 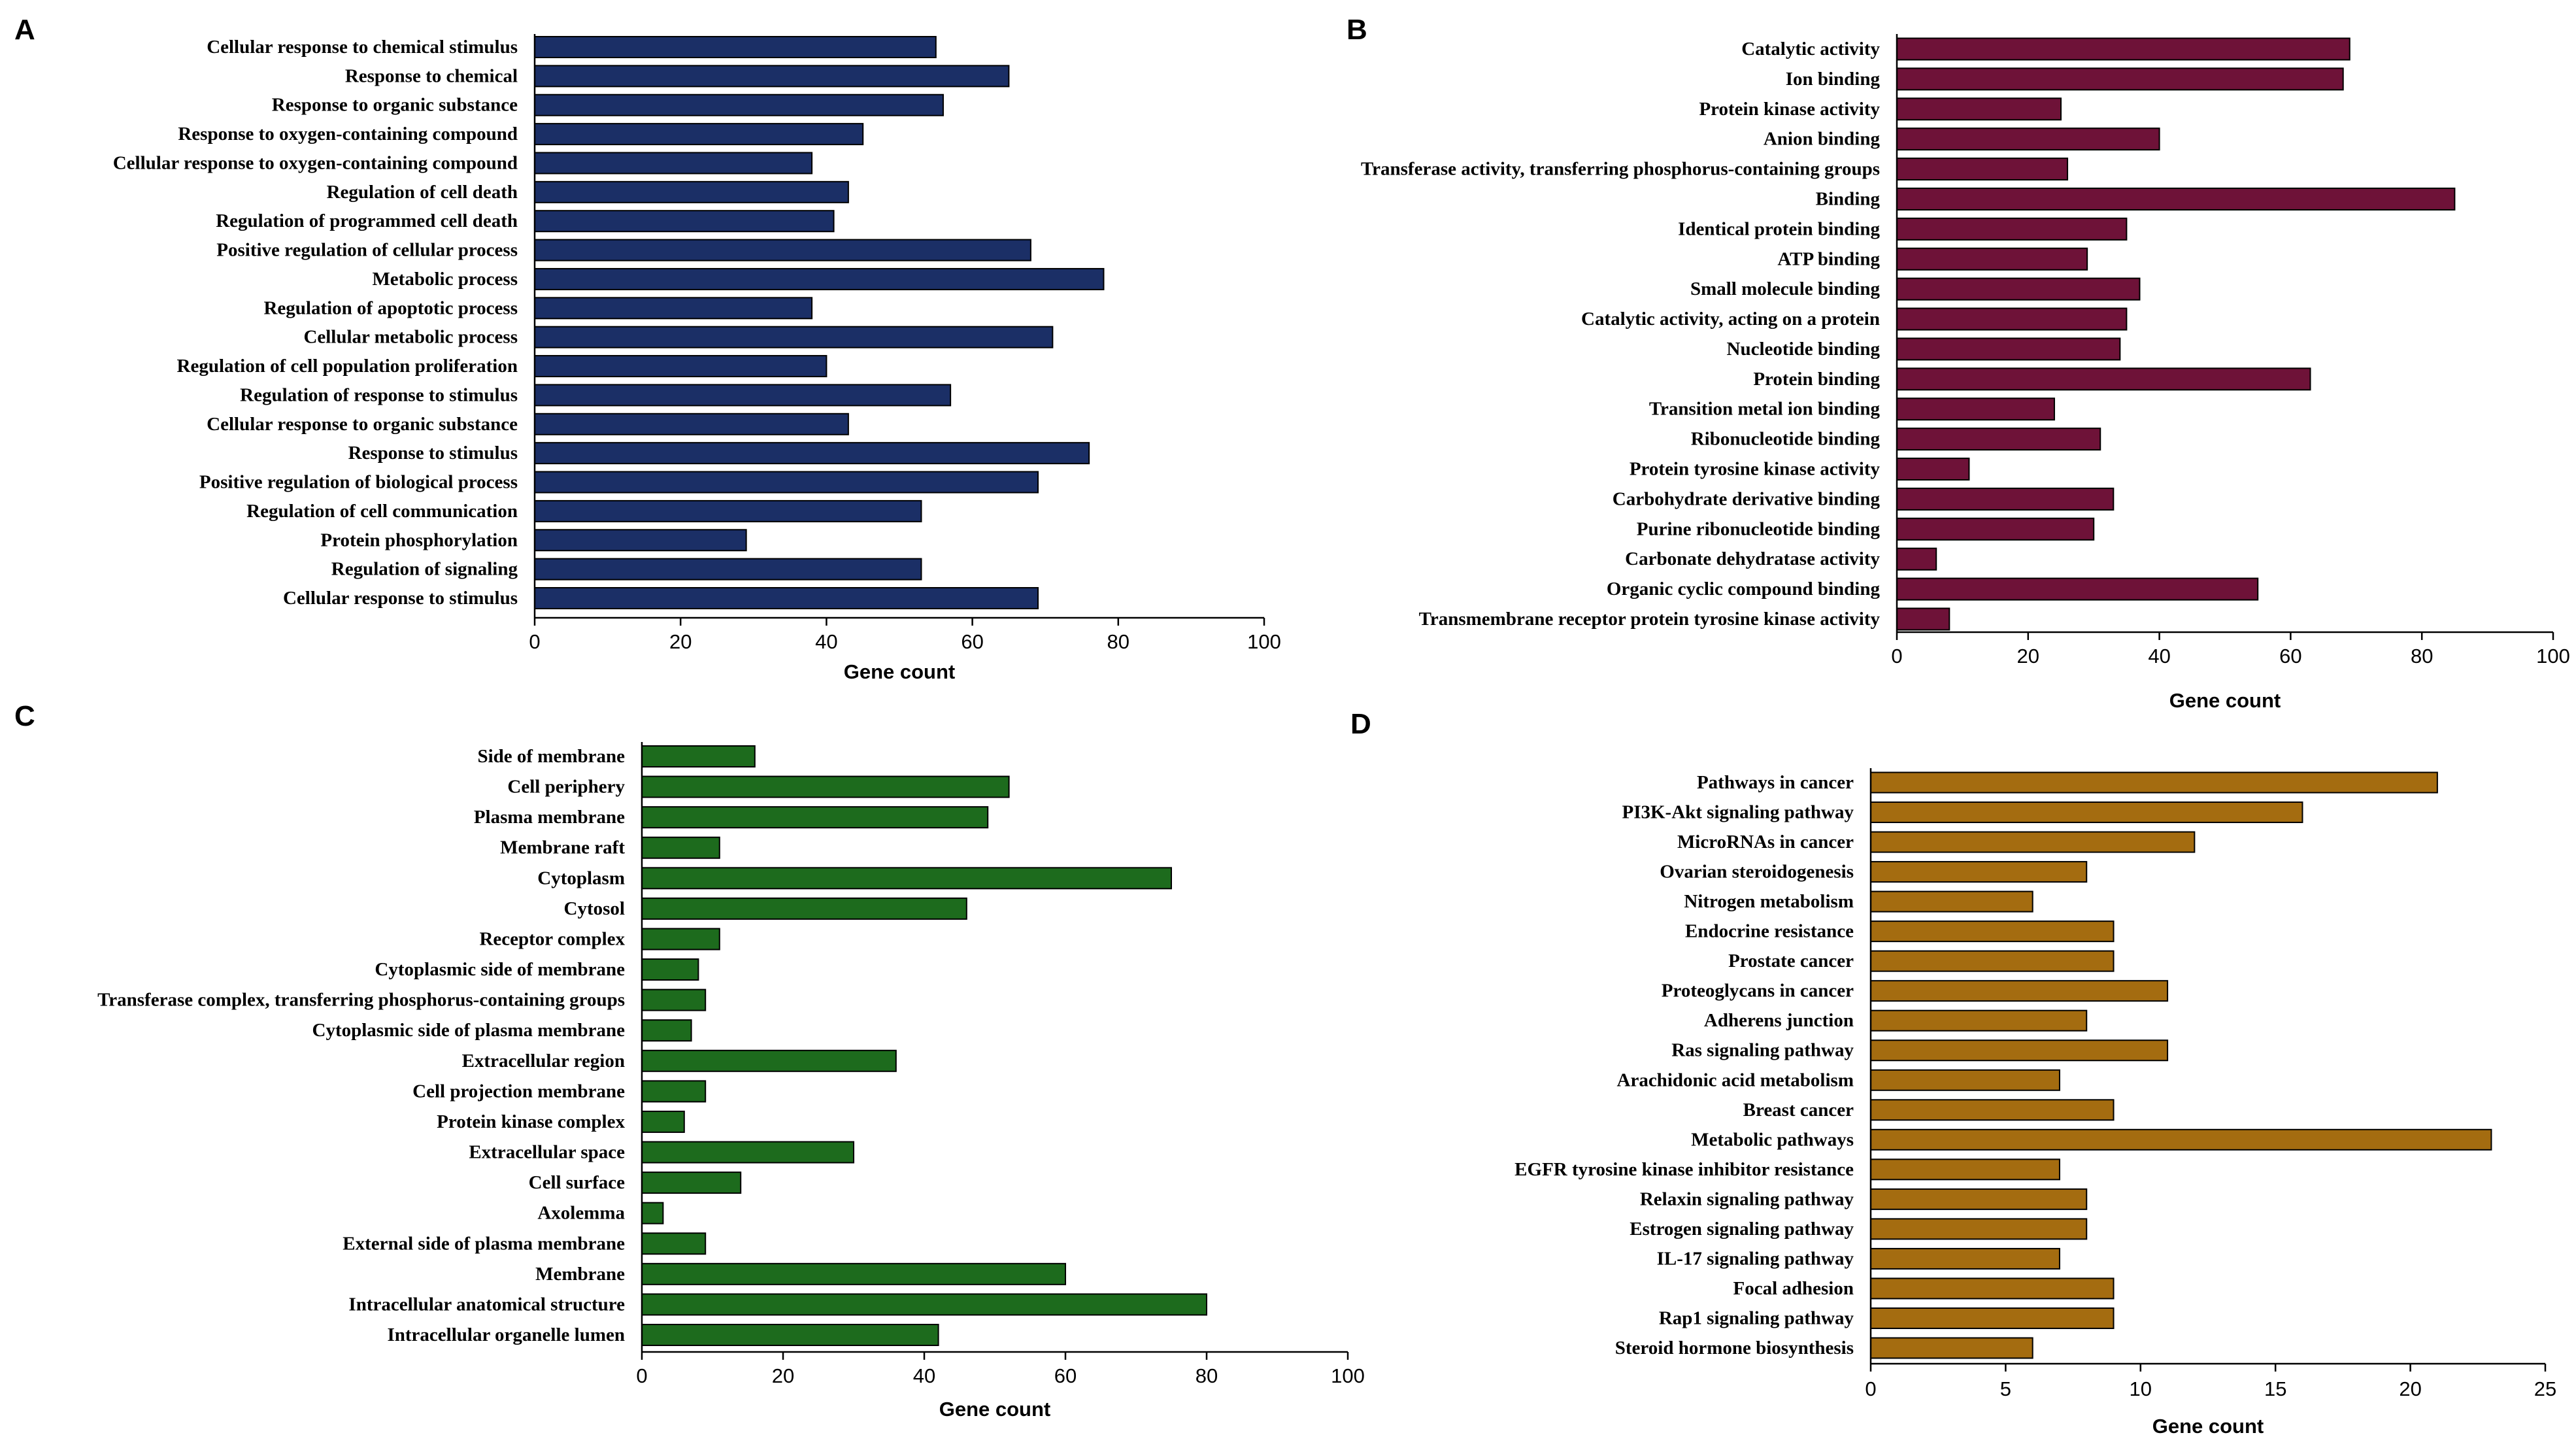 I want to click on panel-d-x-tick-label: 10, so click(x=2141, y=1388).